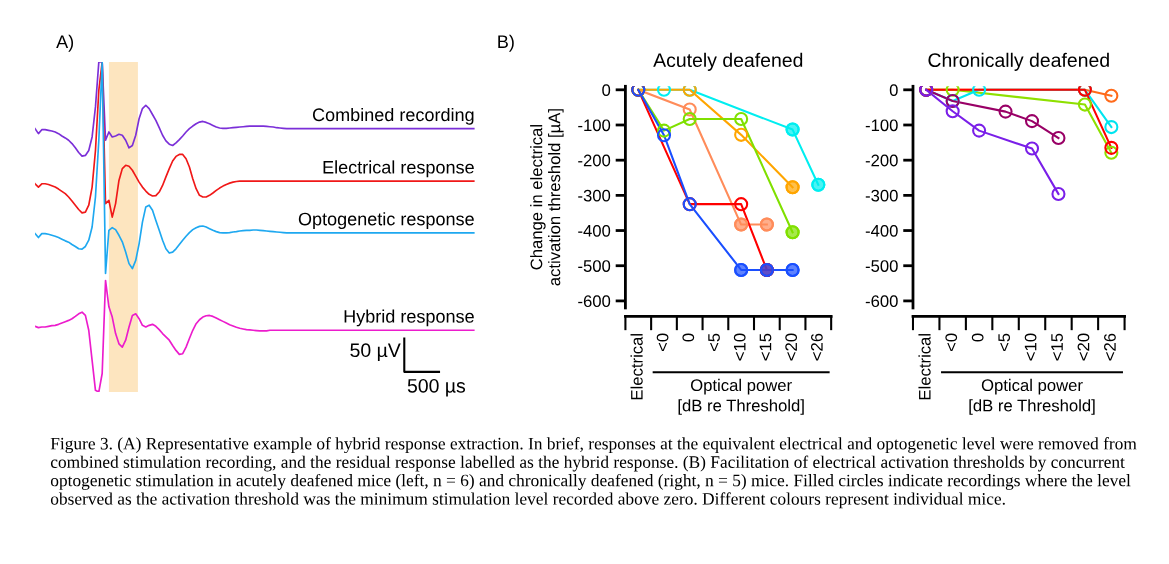 The image size is (1169, 564). I want to click on series-label: Hybrid response, so click(409, 318).